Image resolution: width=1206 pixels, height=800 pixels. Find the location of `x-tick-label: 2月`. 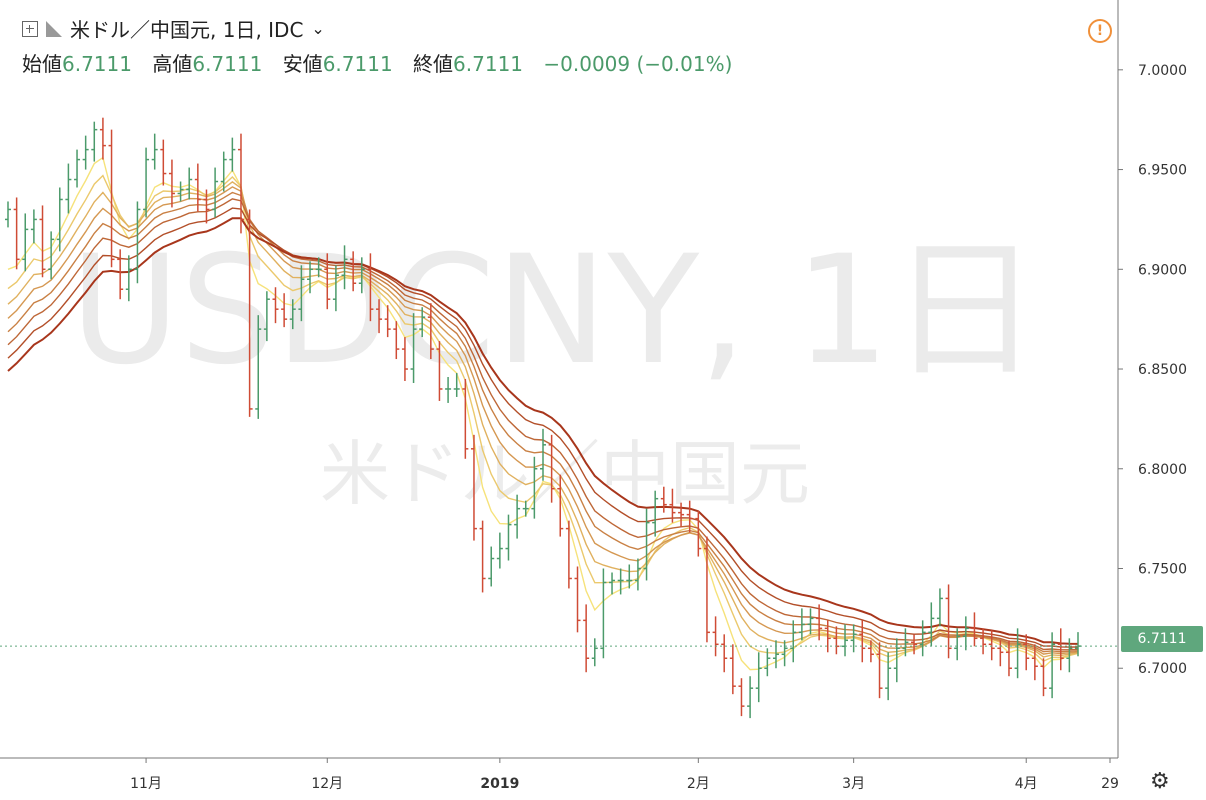

x-tick-label: 2月 is located at coordinates (698, 784).